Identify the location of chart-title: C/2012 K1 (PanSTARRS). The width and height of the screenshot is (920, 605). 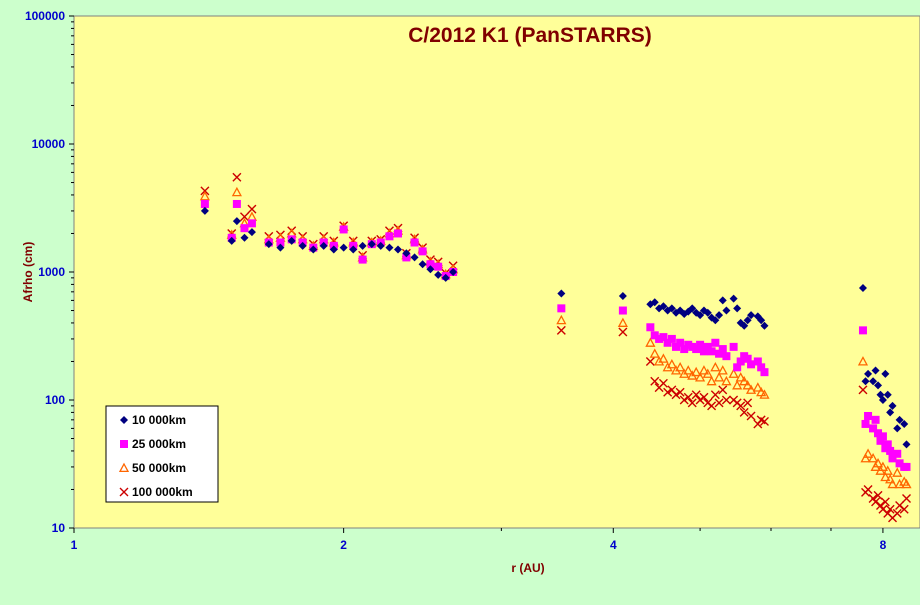
(530, 35).